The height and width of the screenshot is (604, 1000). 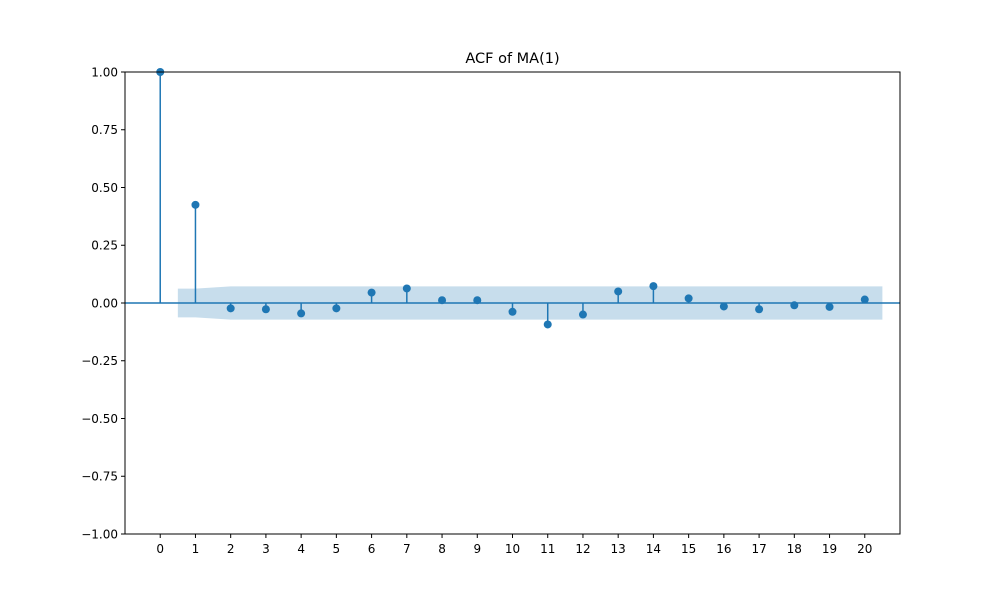 I want to click on x-tick-label: 1, so click(x=196, y=549).